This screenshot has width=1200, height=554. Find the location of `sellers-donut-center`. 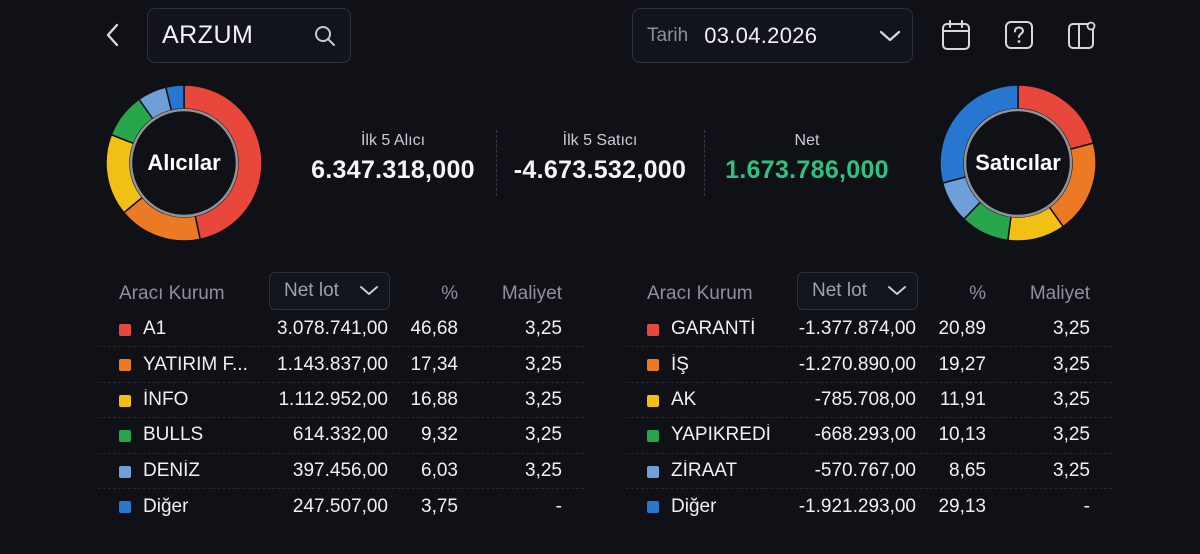

sellers-donut-center is located at coordinates (1018, 163).